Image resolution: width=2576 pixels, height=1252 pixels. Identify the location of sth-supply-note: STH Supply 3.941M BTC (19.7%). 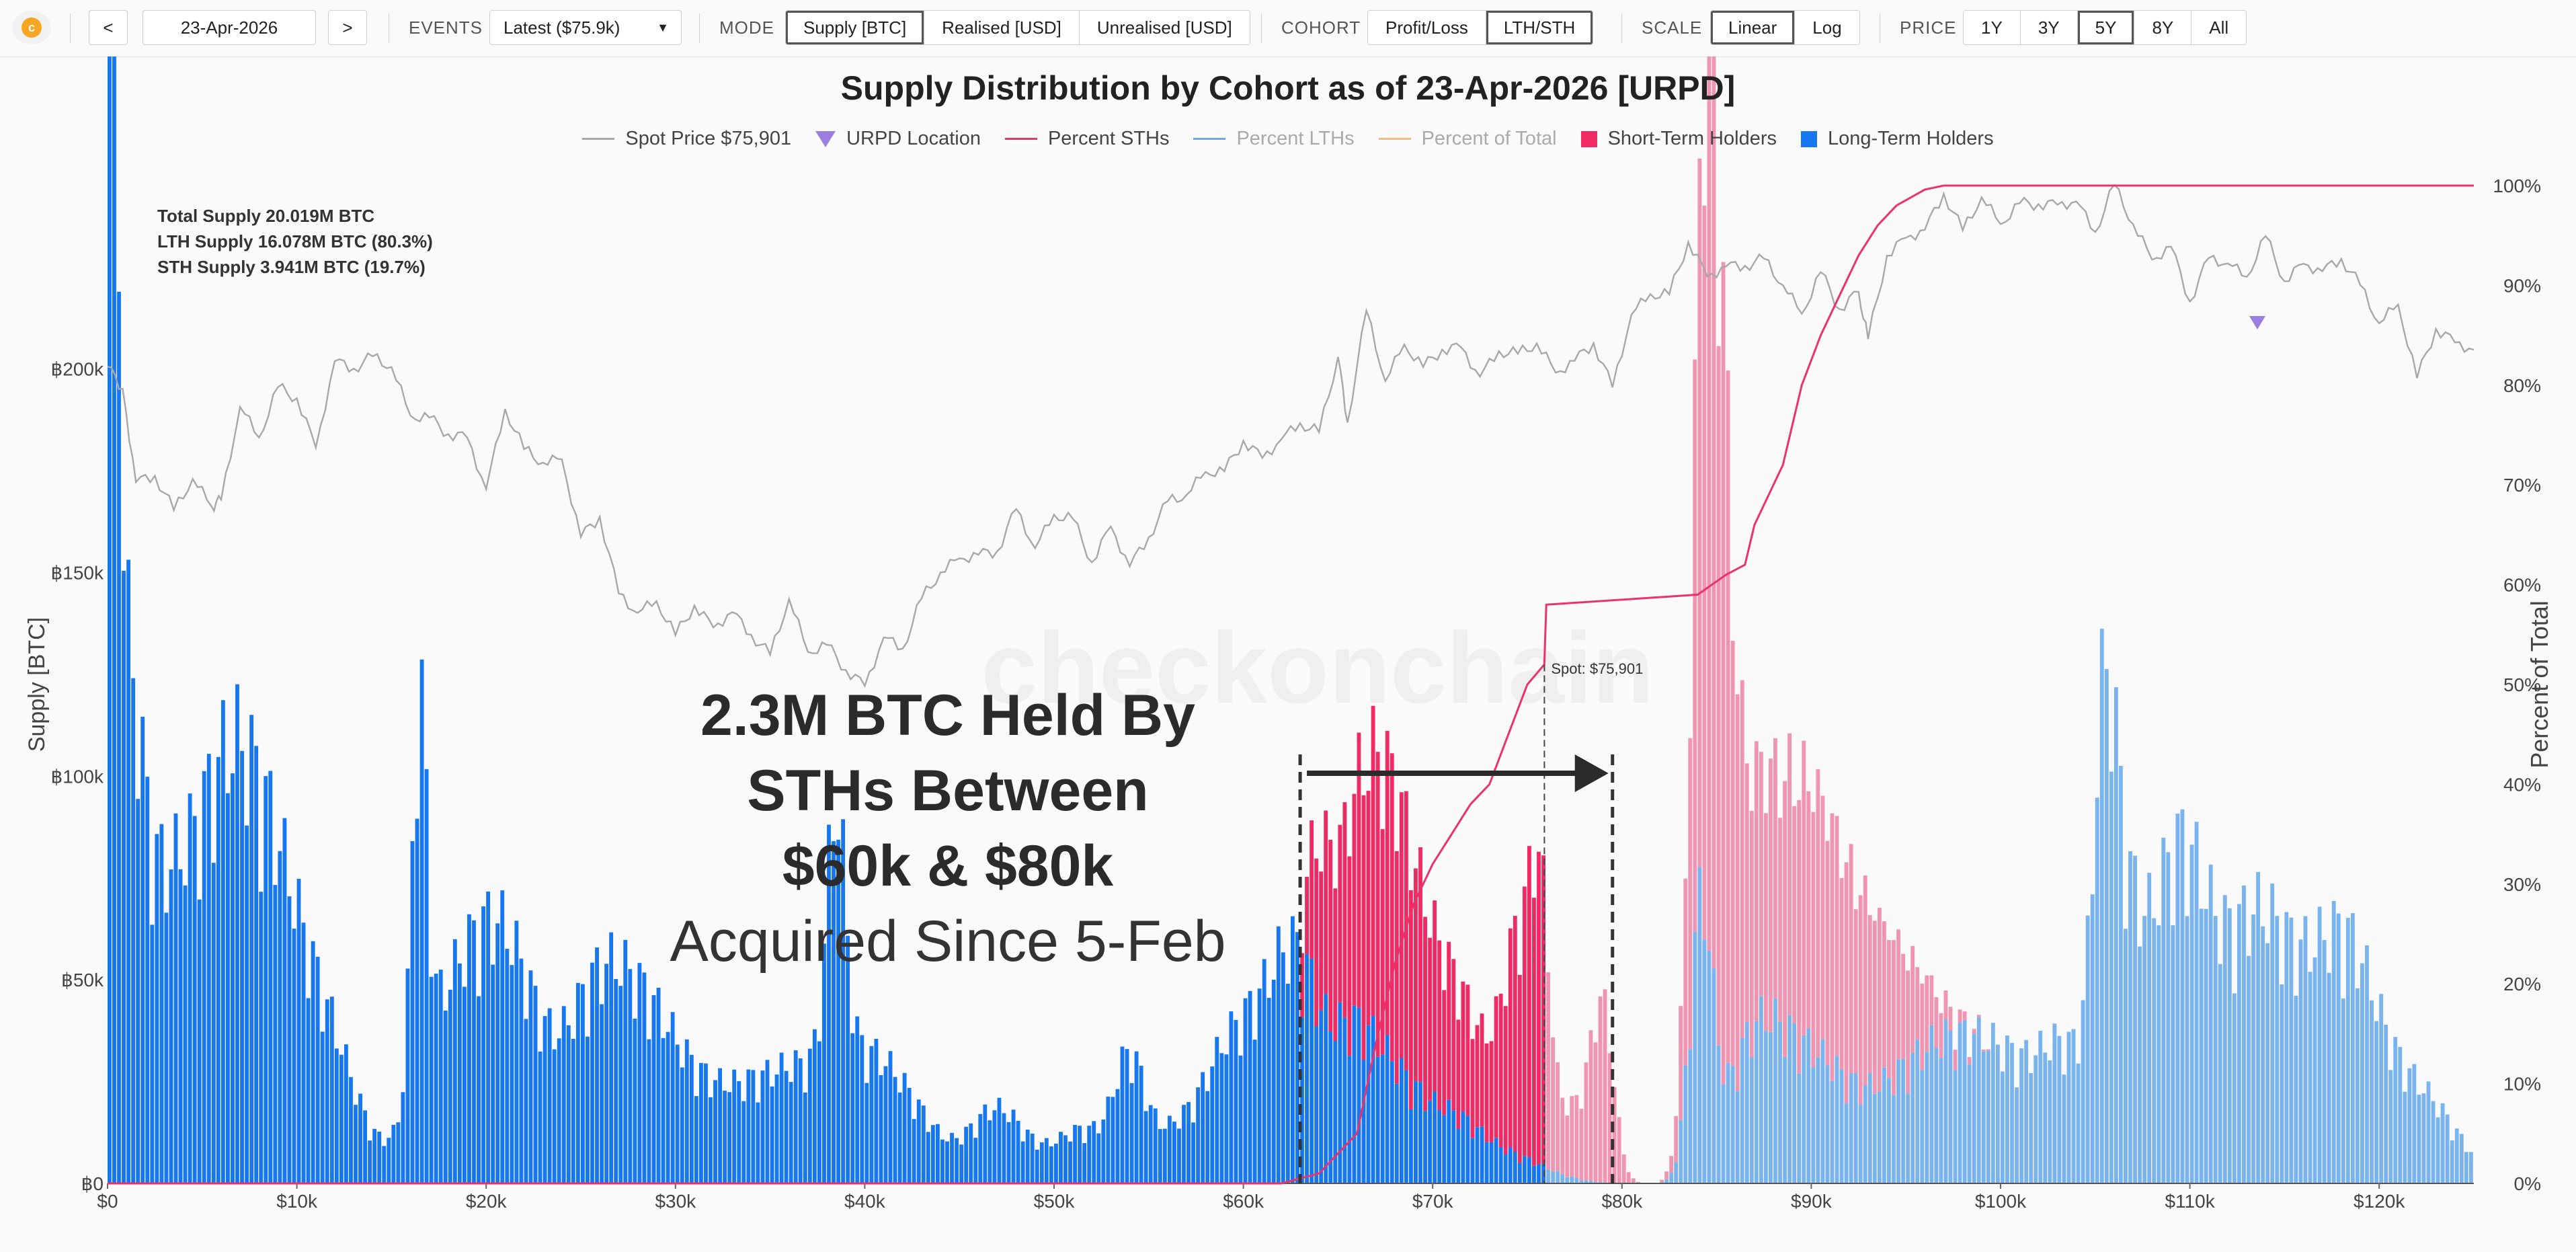
(291, 267).